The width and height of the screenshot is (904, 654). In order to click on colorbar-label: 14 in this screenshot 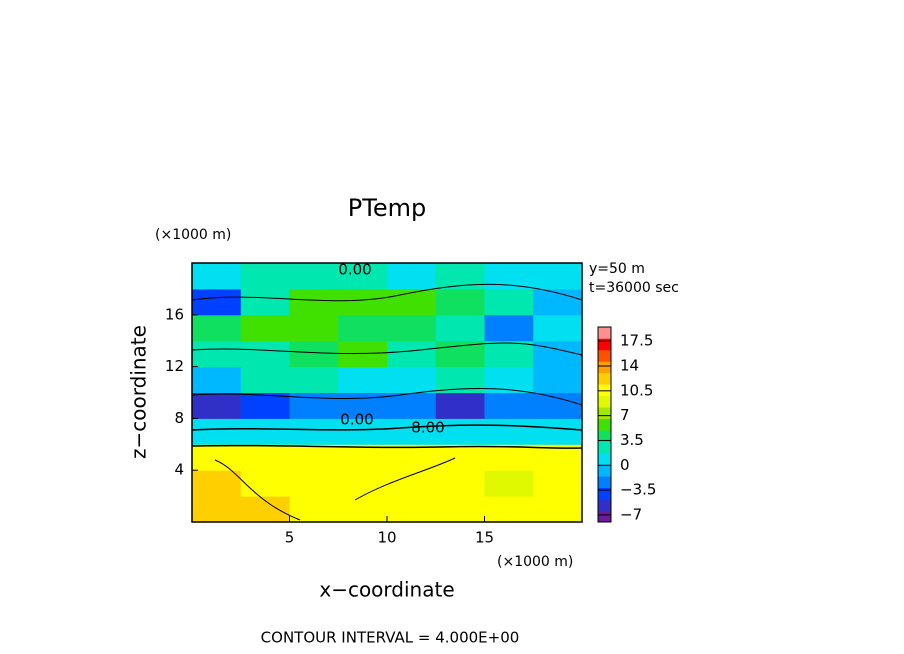, I will do `click(629, 366)`.